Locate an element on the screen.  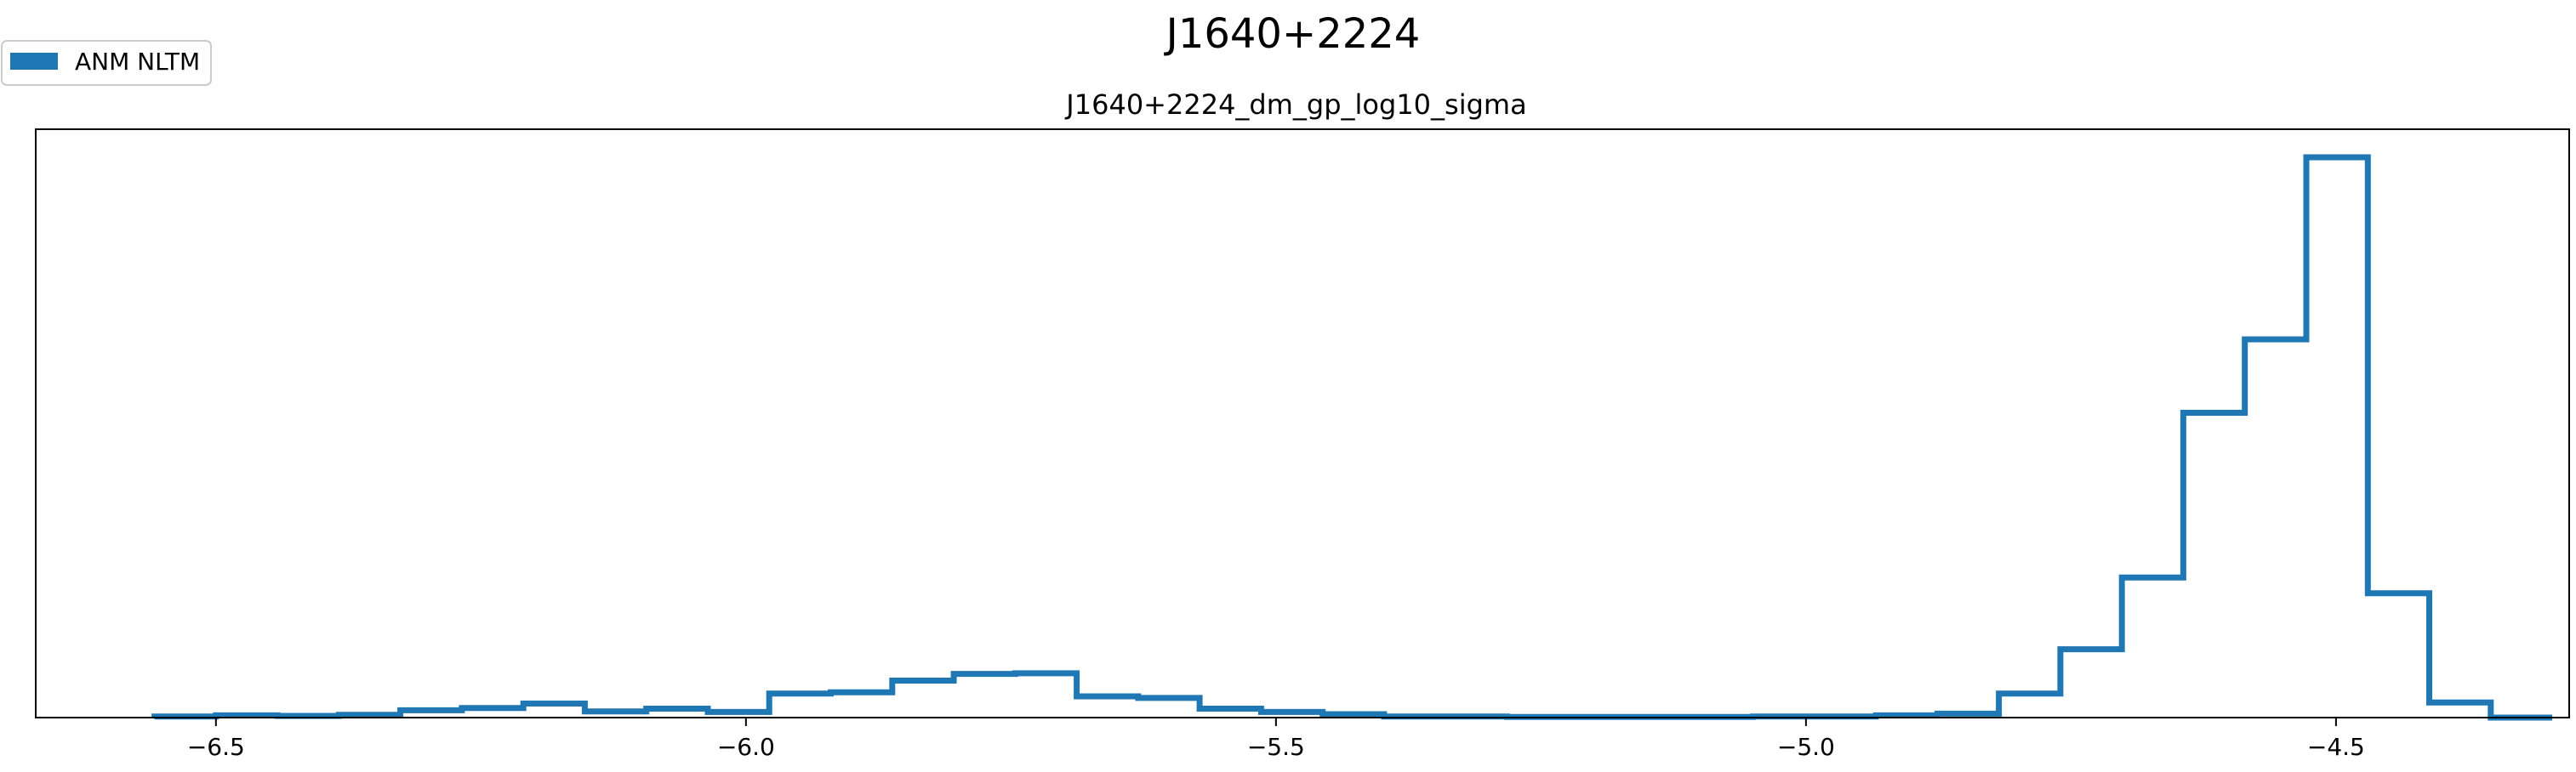
x-tick-label: −6.0 is located at coordinates (746, 747).